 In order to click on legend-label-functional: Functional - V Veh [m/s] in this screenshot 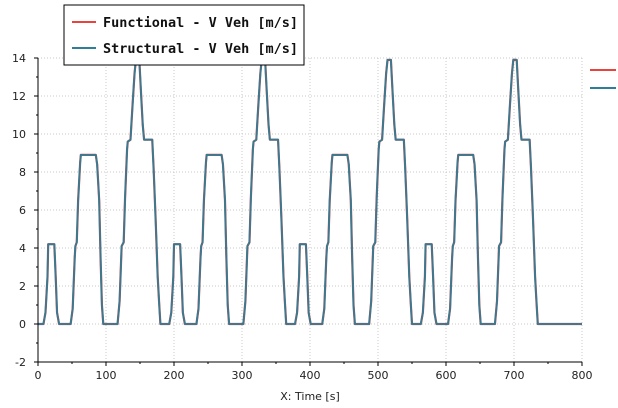, I will do `click(200, 23)`.